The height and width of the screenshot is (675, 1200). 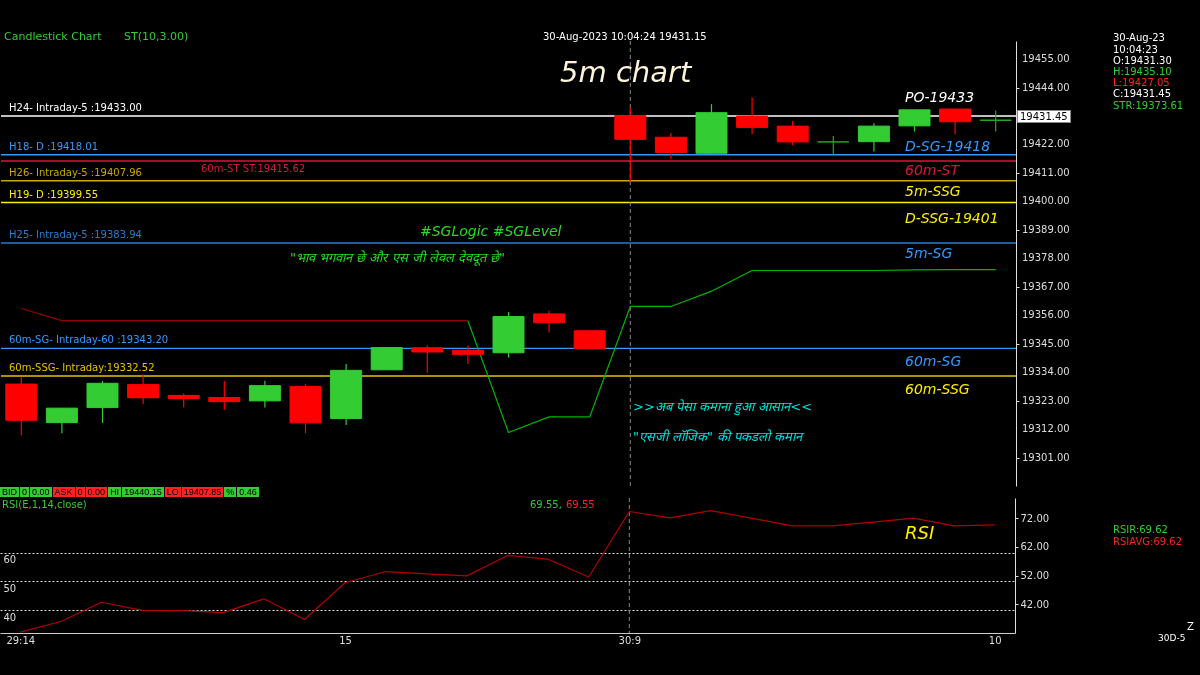 What do you see at coordinates (1035, 576) in the screenshot?
I see `y2-tick-label: 52.00` at bounding box center [1035, 576].